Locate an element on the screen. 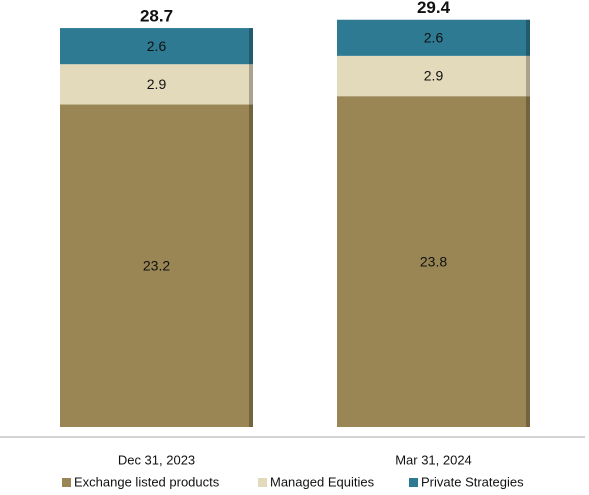  data-label: 23.2 is located at coordinates (156, 265).